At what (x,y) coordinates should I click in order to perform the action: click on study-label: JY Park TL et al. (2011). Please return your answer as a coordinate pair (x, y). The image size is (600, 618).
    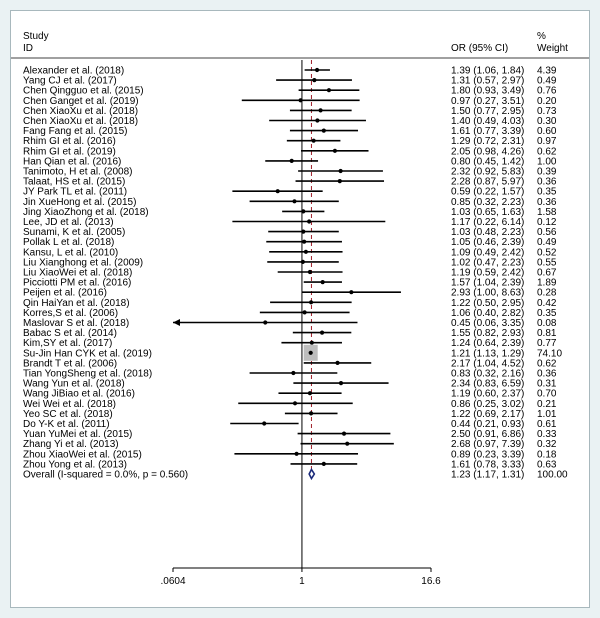
    Looking at the image, I should click on (75, 192).